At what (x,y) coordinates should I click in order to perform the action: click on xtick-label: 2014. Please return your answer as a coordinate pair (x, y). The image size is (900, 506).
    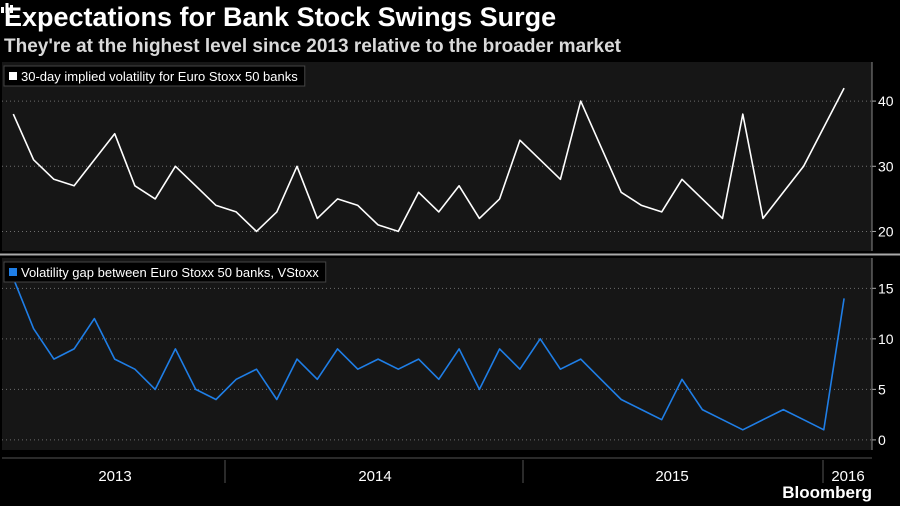
    Looking at the image, I should click on (374, 476).